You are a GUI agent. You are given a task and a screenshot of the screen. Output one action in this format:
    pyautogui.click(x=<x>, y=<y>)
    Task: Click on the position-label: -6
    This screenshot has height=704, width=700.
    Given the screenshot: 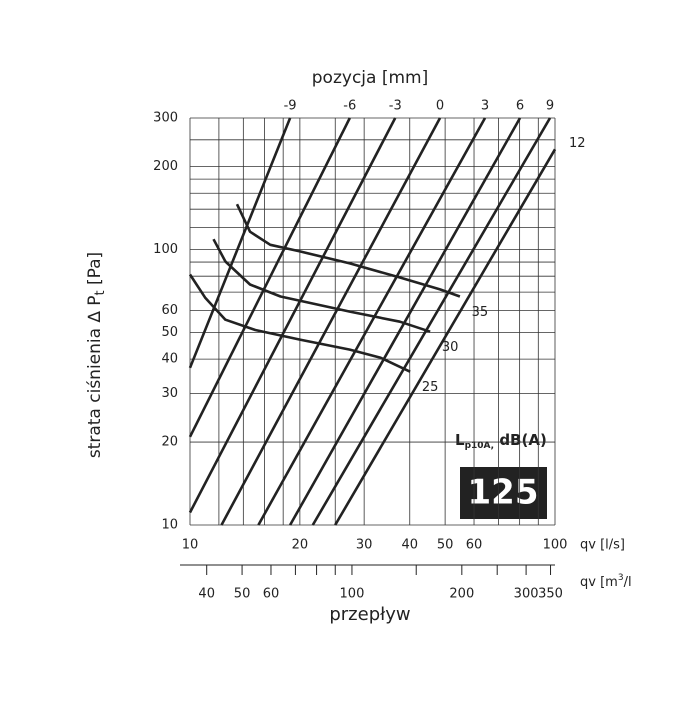 What is the action you would take?
    pyautogui.click(x=349, y=106)
    